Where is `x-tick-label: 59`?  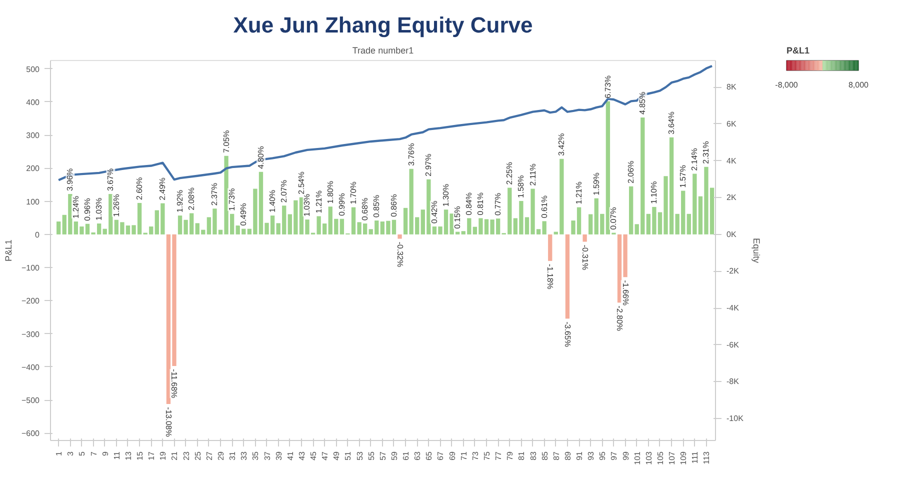
x-tick-label: 59 is located at coordinates (394, 455).